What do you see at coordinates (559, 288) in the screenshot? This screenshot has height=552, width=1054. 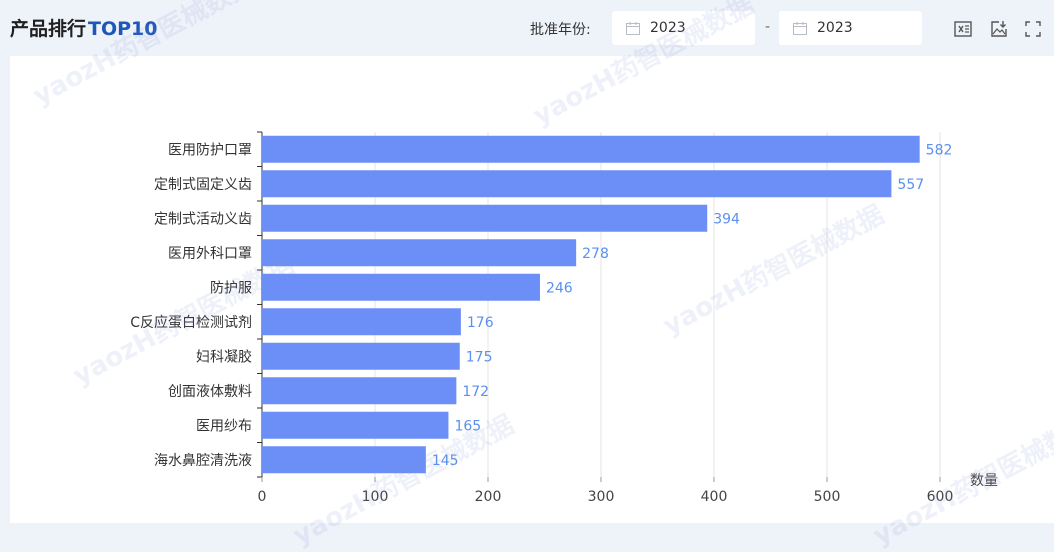 I see `data-label: 246` at bounding box center [559, 288].